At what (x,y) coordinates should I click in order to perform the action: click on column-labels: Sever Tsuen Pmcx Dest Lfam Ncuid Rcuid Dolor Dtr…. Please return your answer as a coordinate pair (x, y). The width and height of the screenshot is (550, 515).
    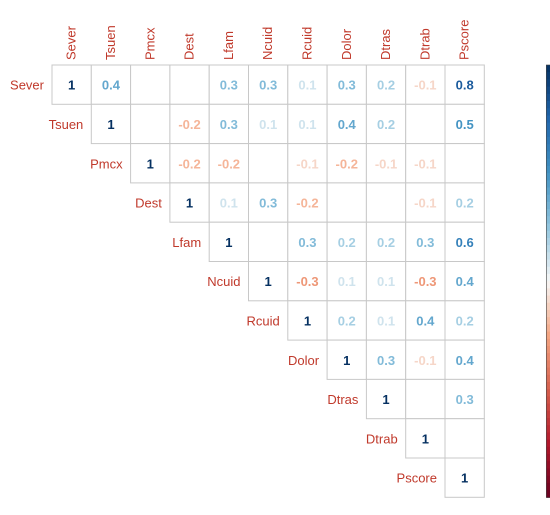
    Looking at the image, I should click on (268, 40).